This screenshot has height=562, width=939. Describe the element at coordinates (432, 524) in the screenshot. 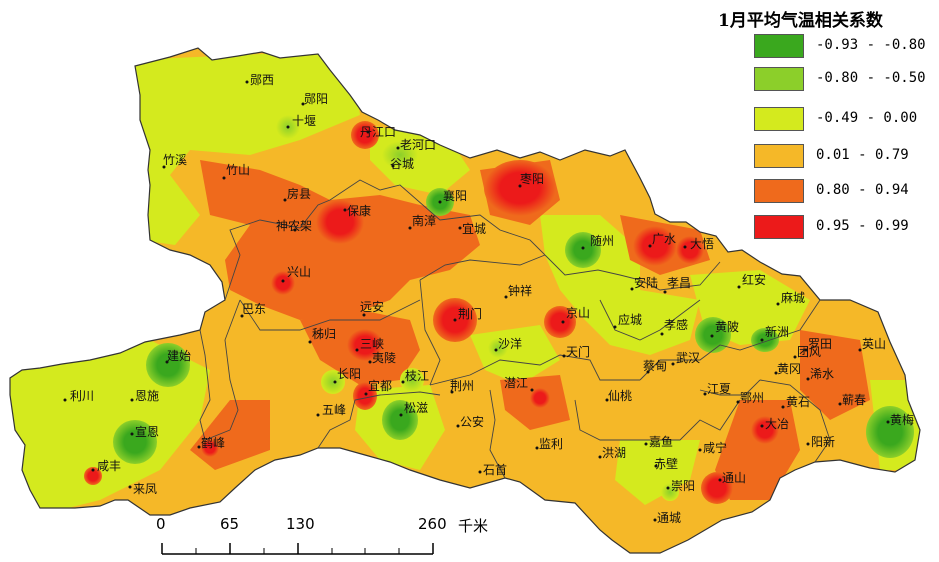

I see `scale-tick-label: 260` at that location.